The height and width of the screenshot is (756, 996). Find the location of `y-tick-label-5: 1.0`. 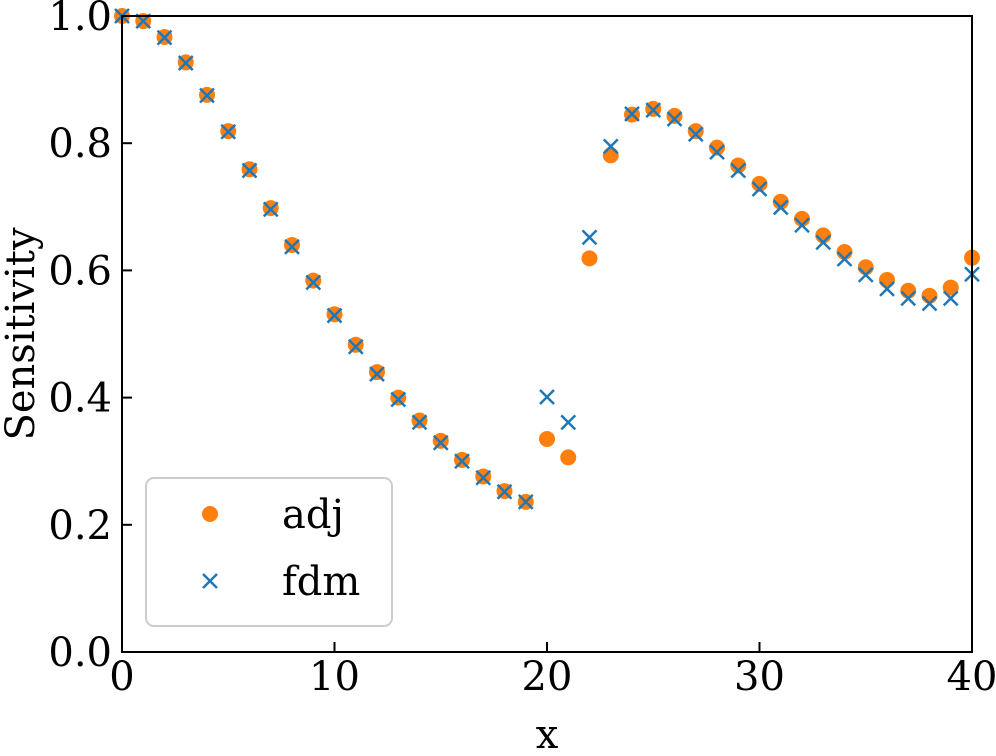

y-tick-label-5: 1.0 is located at coordinates (80, 20).